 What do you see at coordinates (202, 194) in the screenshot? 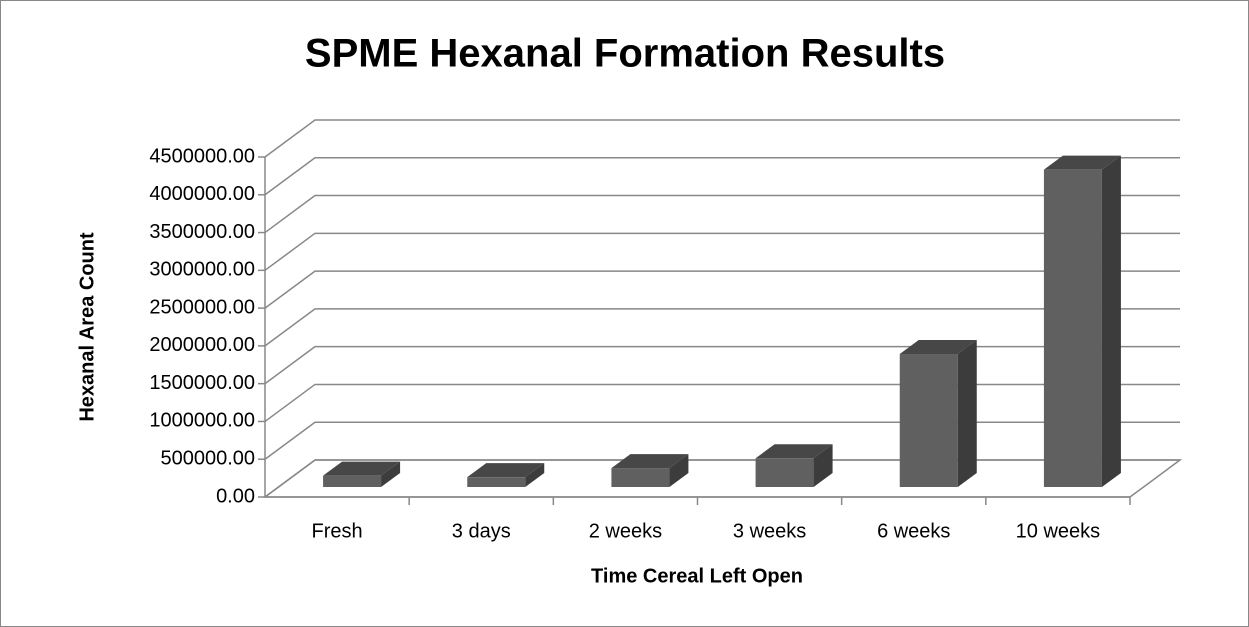
I see `y-tick-label: 4000000.00` at bounding box center [202, 194].